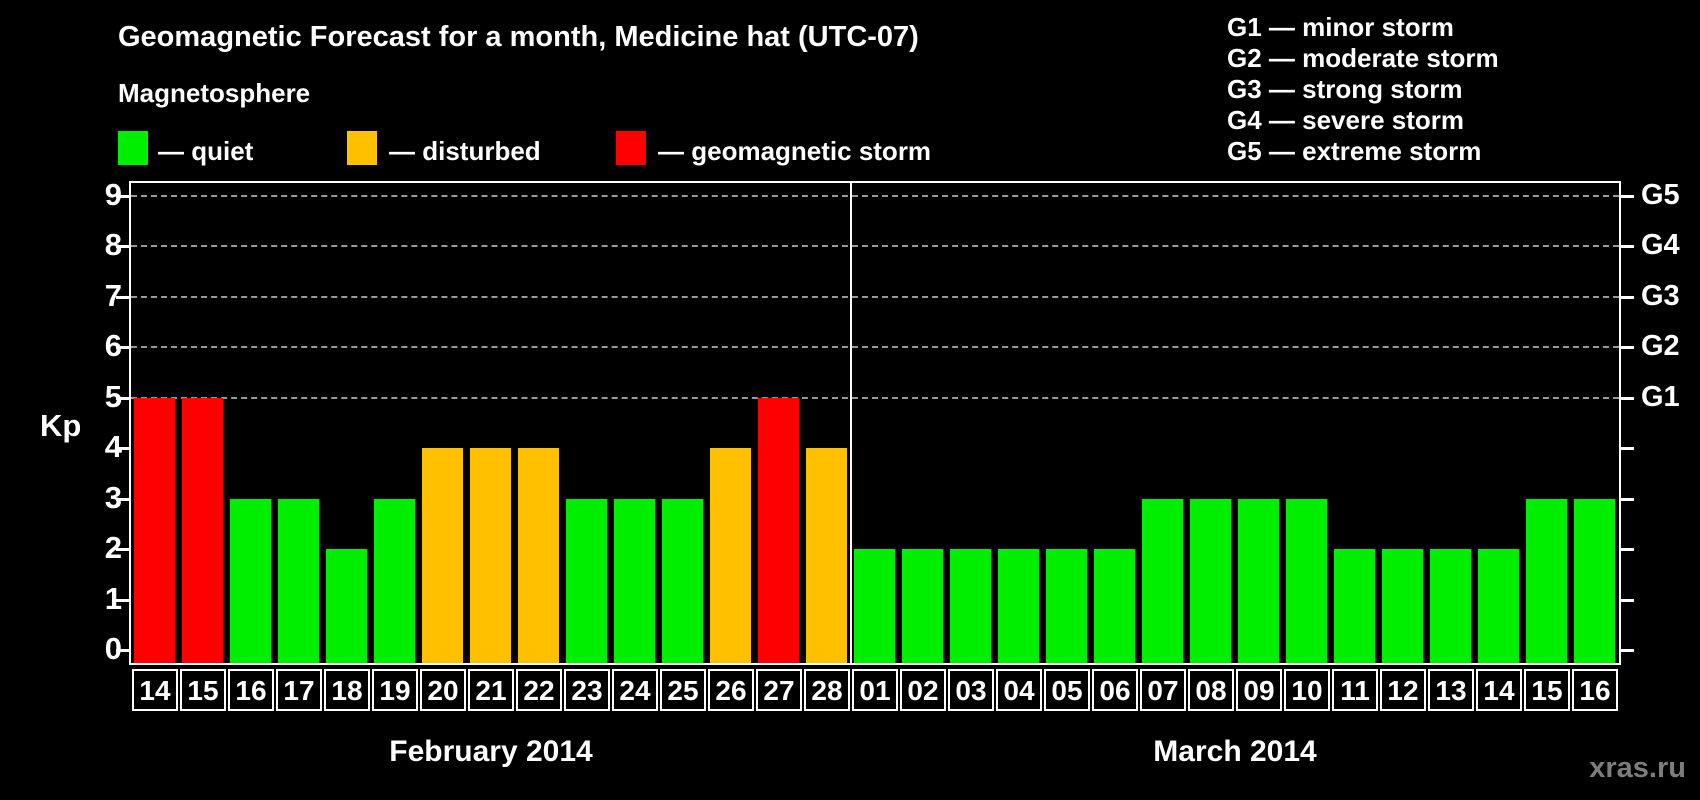 This screenshot has height=800, width=1700. Describe the element at coordinates (491, 690) in the screenshot. I see `date-cell-month0-21: 21` at that location.